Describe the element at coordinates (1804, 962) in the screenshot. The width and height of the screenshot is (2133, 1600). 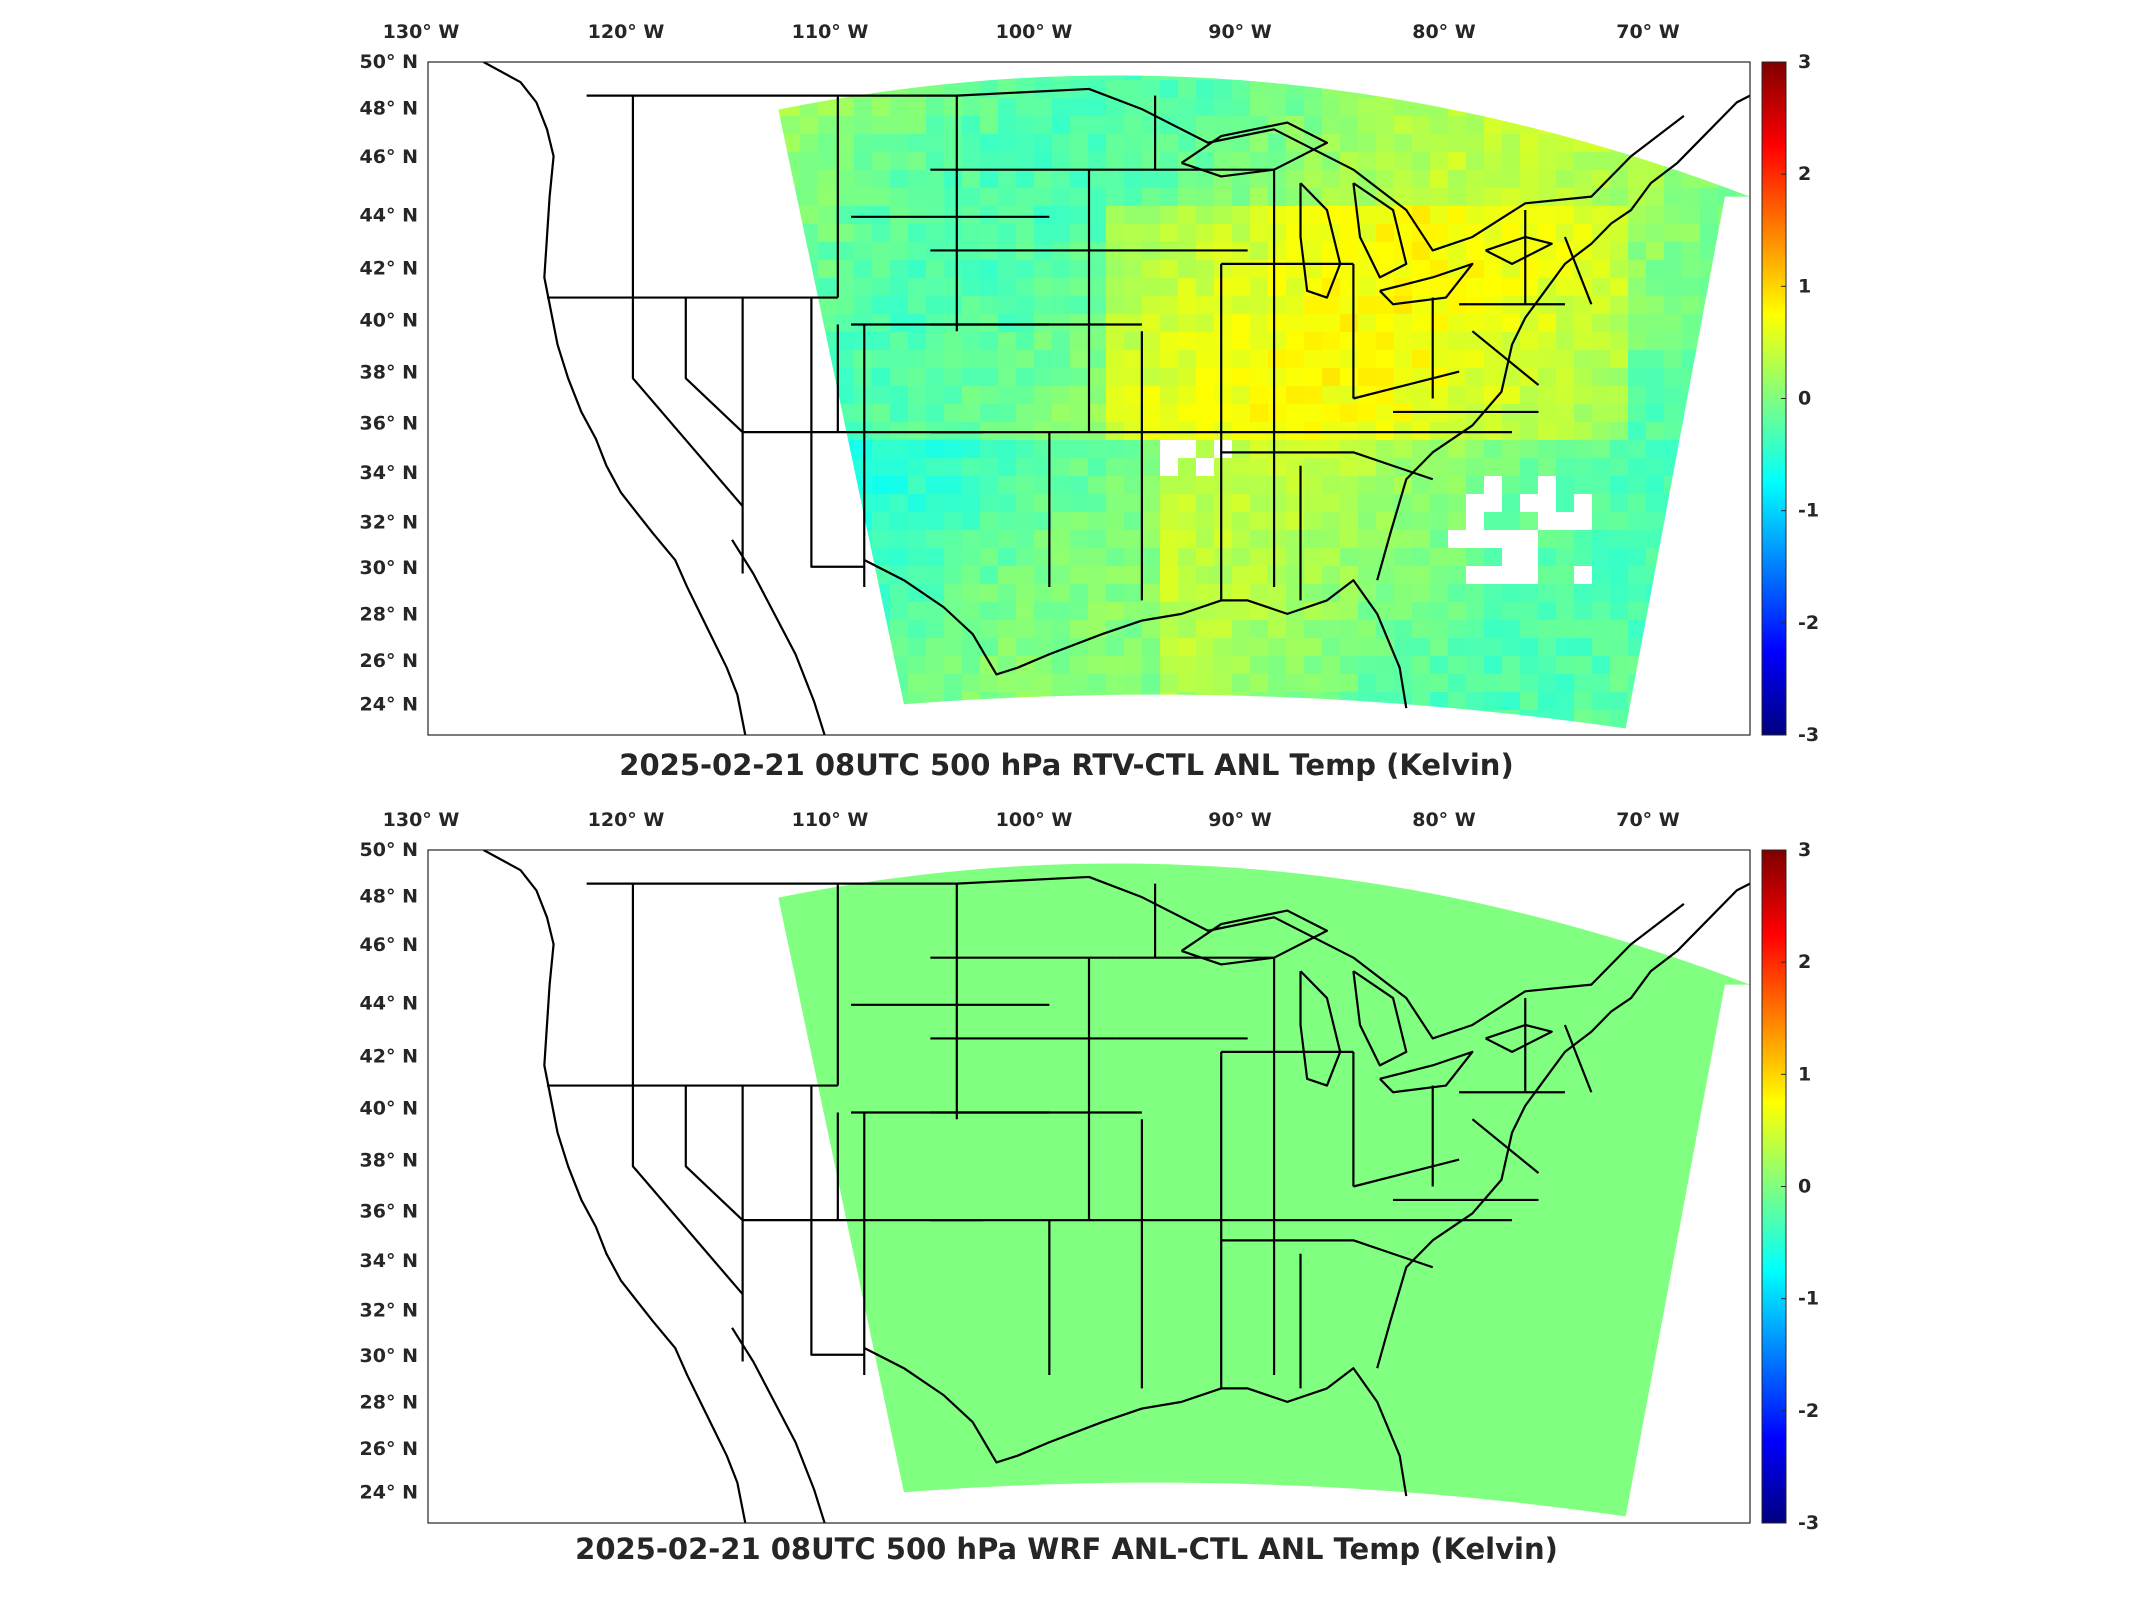
I see `colorbar-tick-label: 2` at that location.